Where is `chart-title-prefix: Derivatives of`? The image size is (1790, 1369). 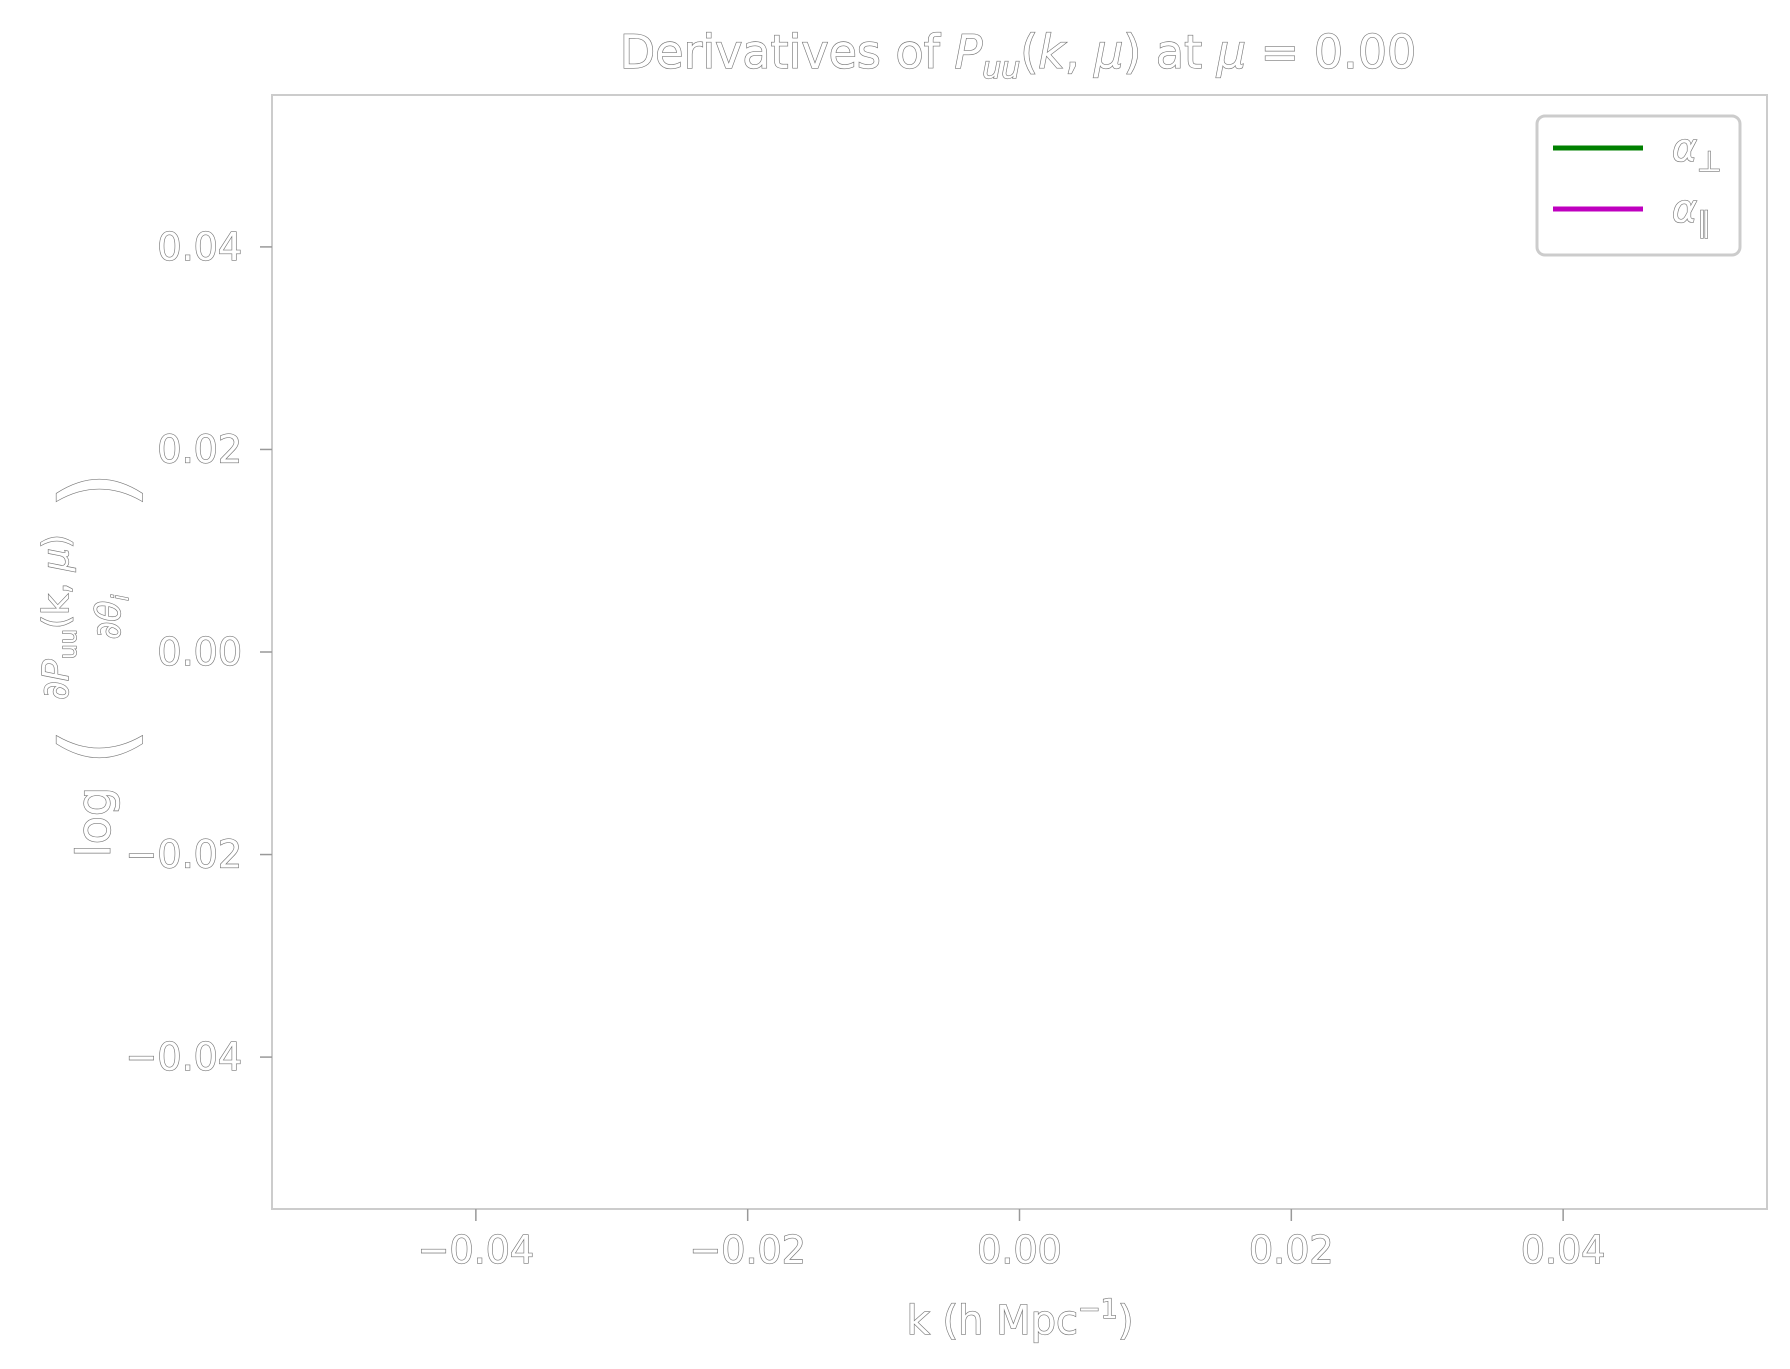 chart-title-prefix: Derivatives of is located at coordinates (787, 52).